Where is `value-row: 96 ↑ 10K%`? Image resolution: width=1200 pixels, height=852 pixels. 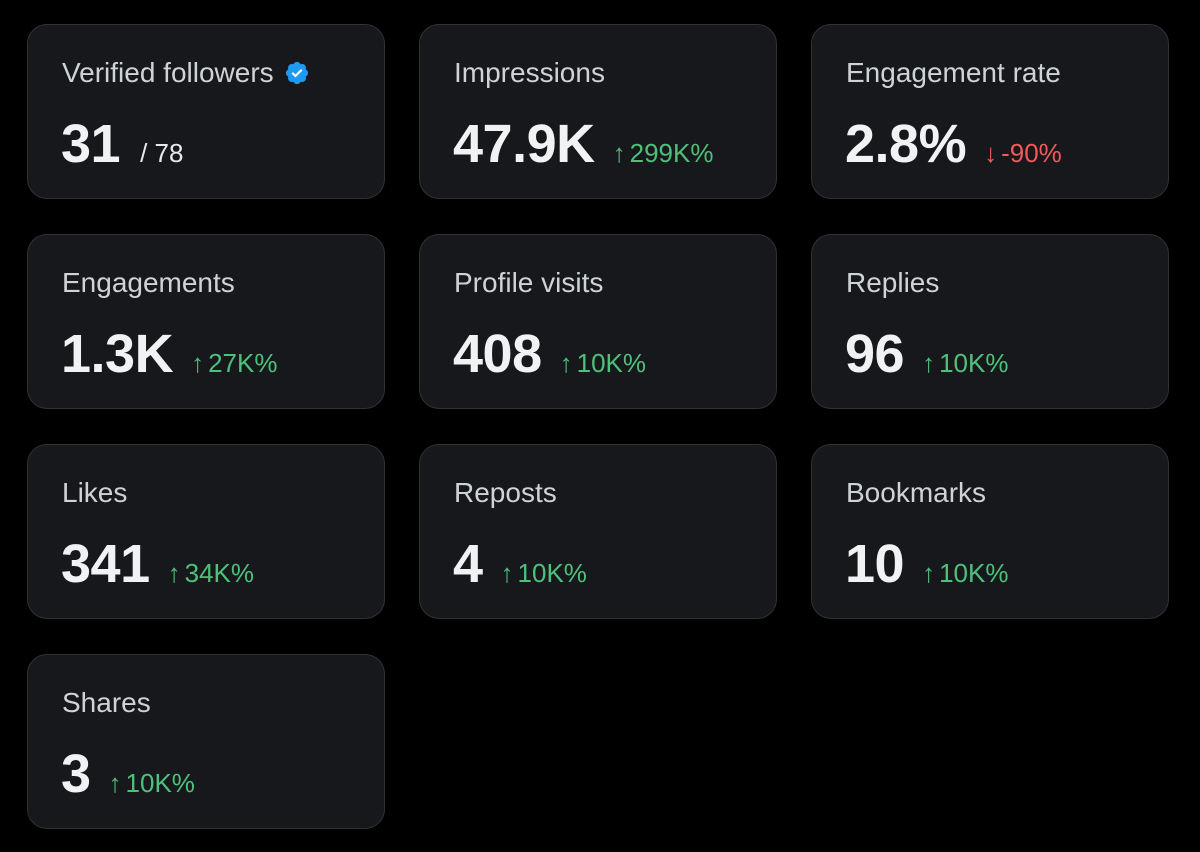
value-row: 96 ↑ 10K% is located at coordinates (926, 354).